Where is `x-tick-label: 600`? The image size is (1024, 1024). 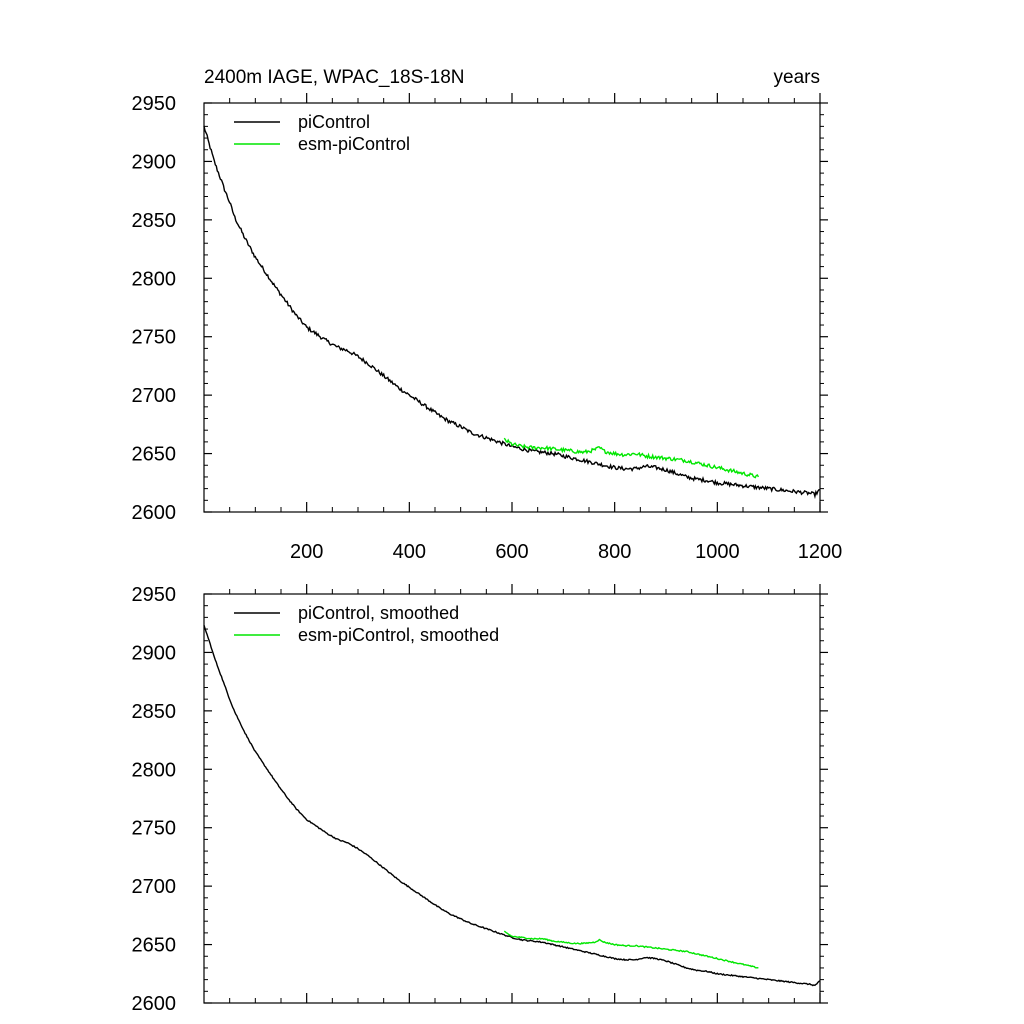 x-tick-label: 600 is located at coordinates (511, 552).